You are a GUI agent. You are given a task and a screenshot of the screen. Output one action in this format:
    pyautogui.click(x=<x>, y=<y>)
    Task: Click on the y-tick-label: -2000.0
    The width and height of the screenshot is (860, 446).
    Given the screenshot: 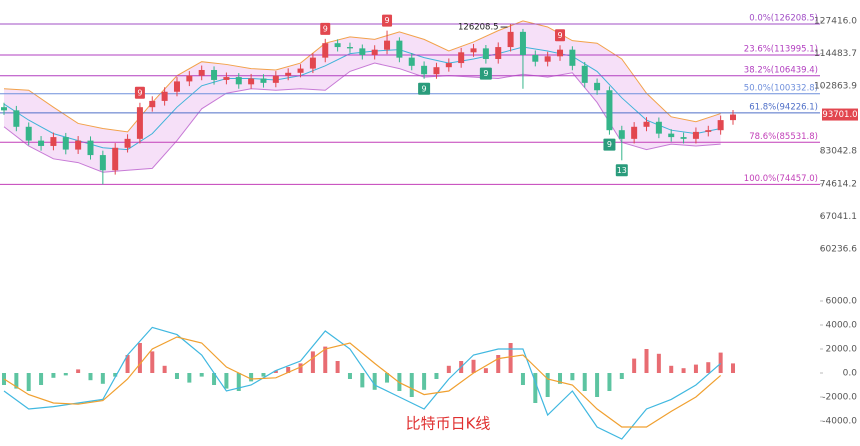 What is the action you would take?
    pyautogui.click(x=839, y=398)
    